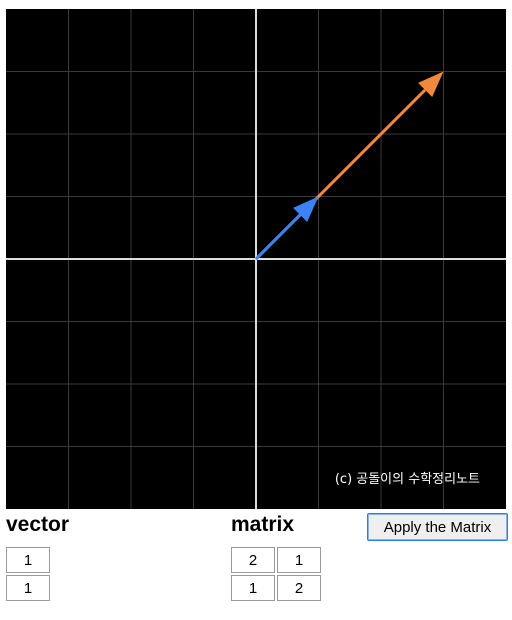  What do you see at coordinates (299, 588) in the screenshot?
I see `matrix-input-a22` at bounding box center [299, 588].